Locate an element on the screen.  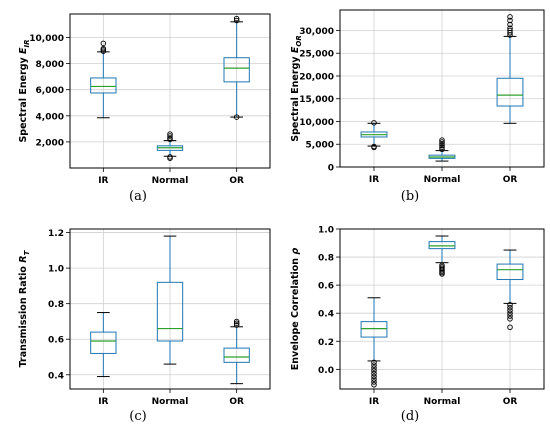
y-tick-label: 8,000 is located at coordinates (50, 65).